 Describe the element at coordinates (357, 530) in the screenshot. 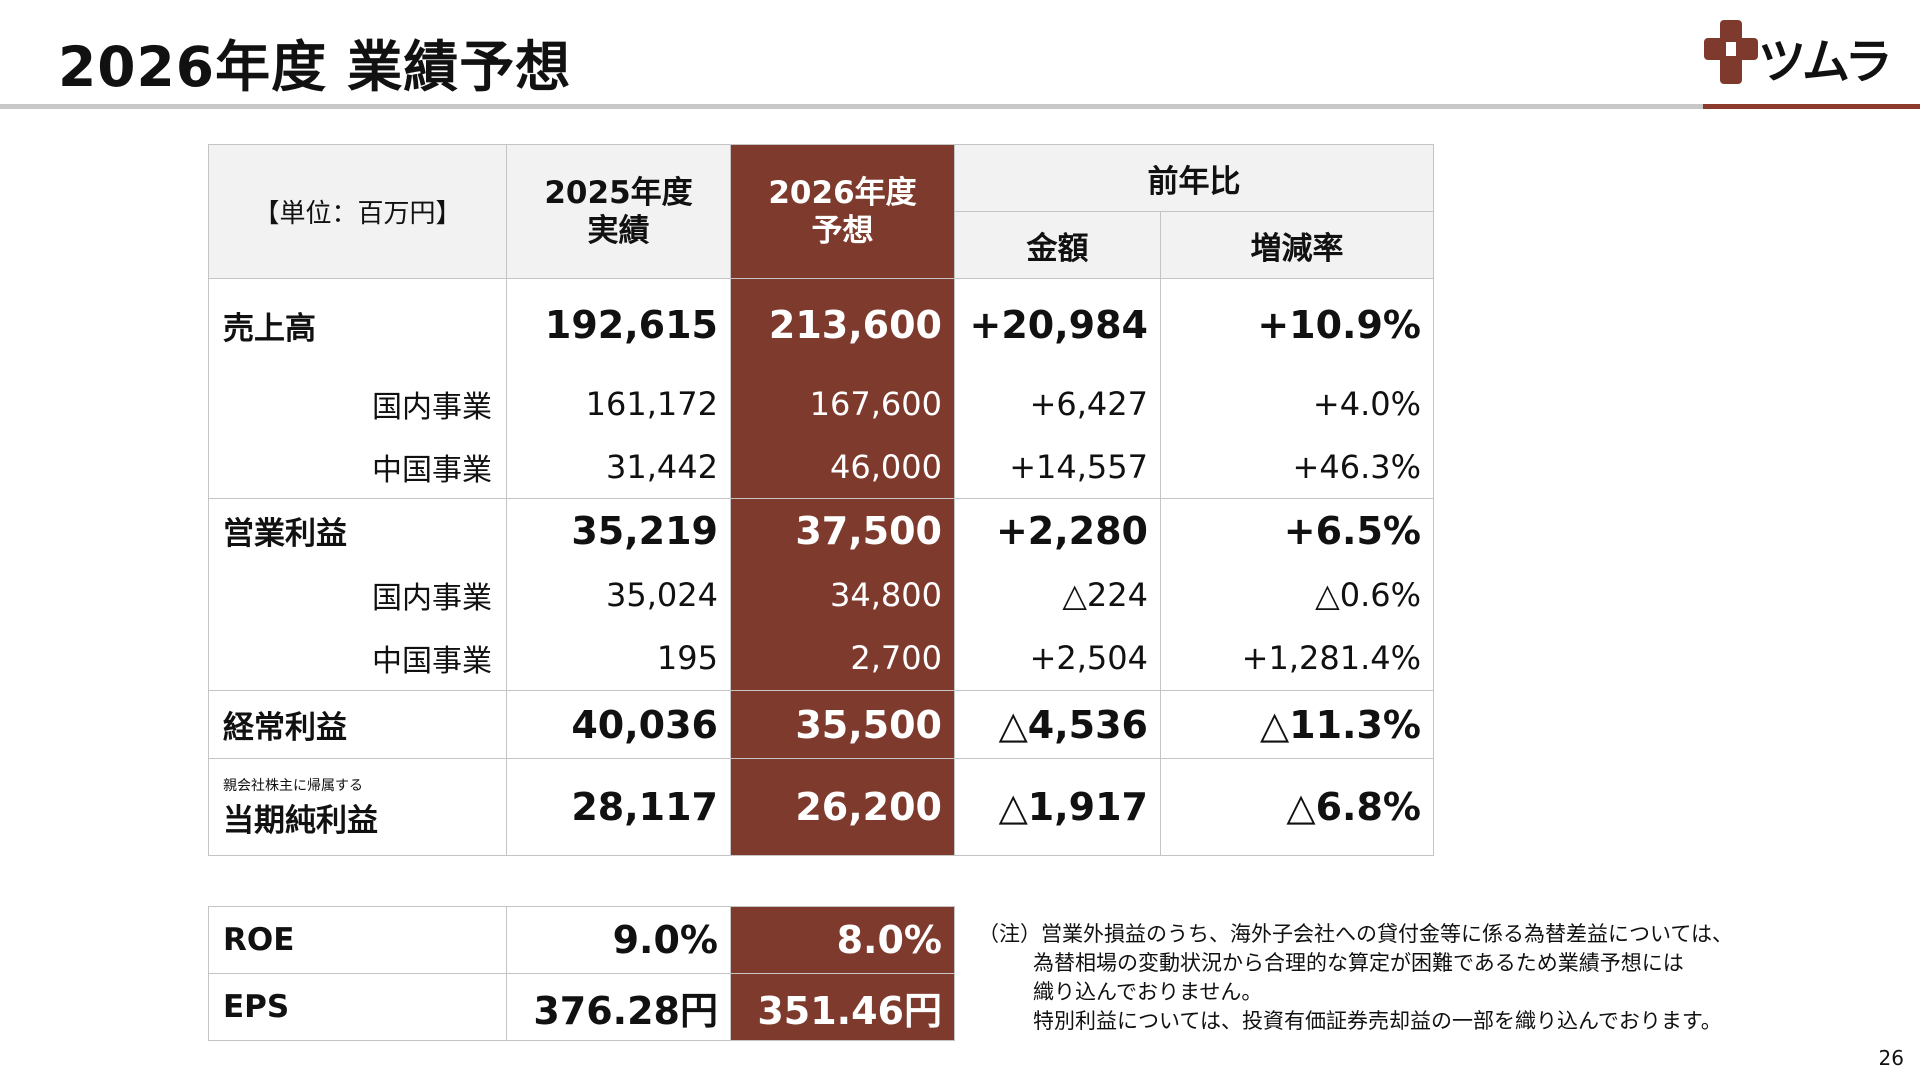

I see `row-label: 営業利益` at that location.